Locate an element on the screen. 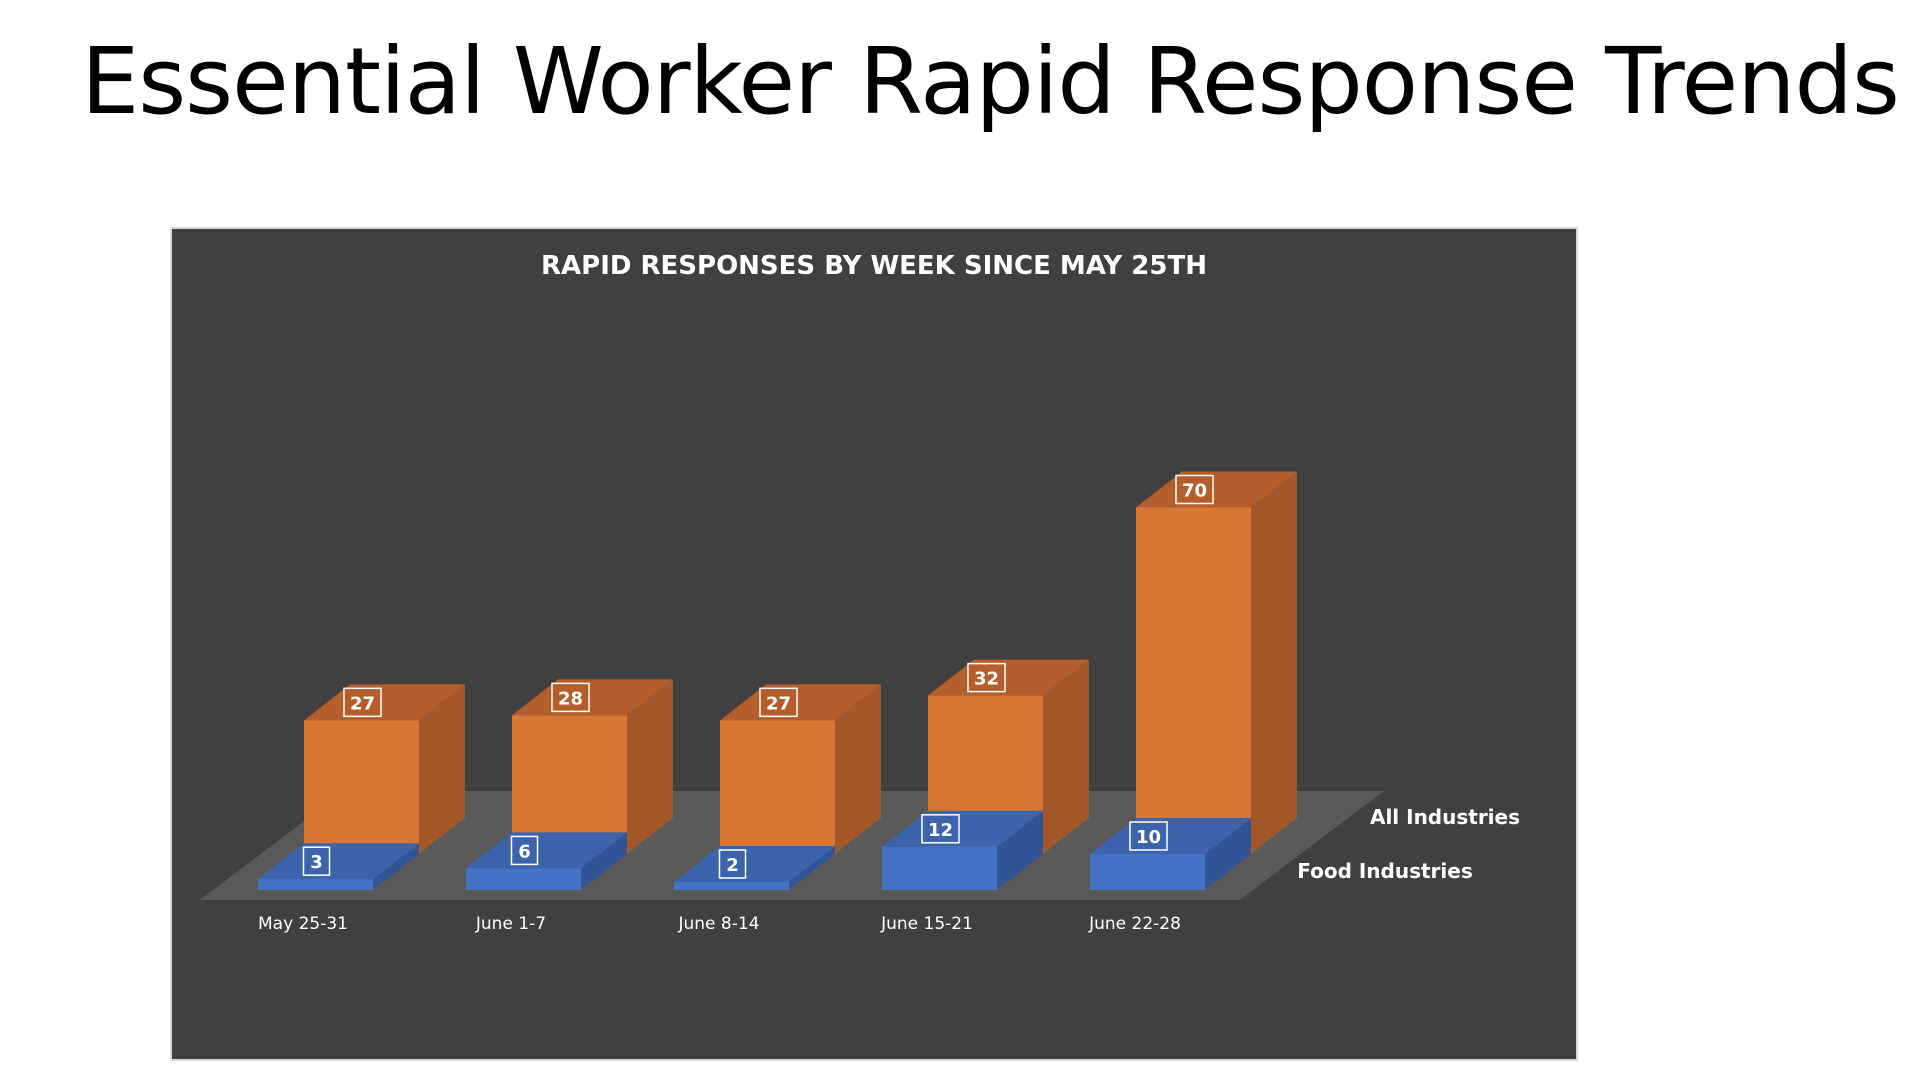 Image resolution: width=1920 pixels, height=1080 pixels. x-tick-label-0: May 25-31 is located at coordinates (303, 924).